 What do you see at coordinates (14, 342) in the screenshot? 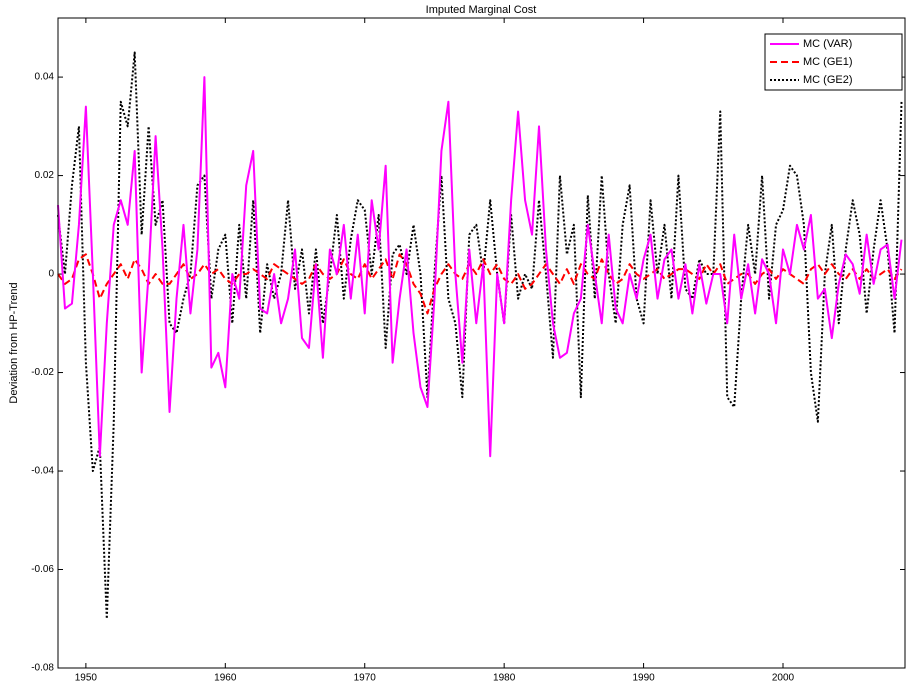
I see `y-axis-label: Deviation from HP-Trend` at bounding box center [14, 342].